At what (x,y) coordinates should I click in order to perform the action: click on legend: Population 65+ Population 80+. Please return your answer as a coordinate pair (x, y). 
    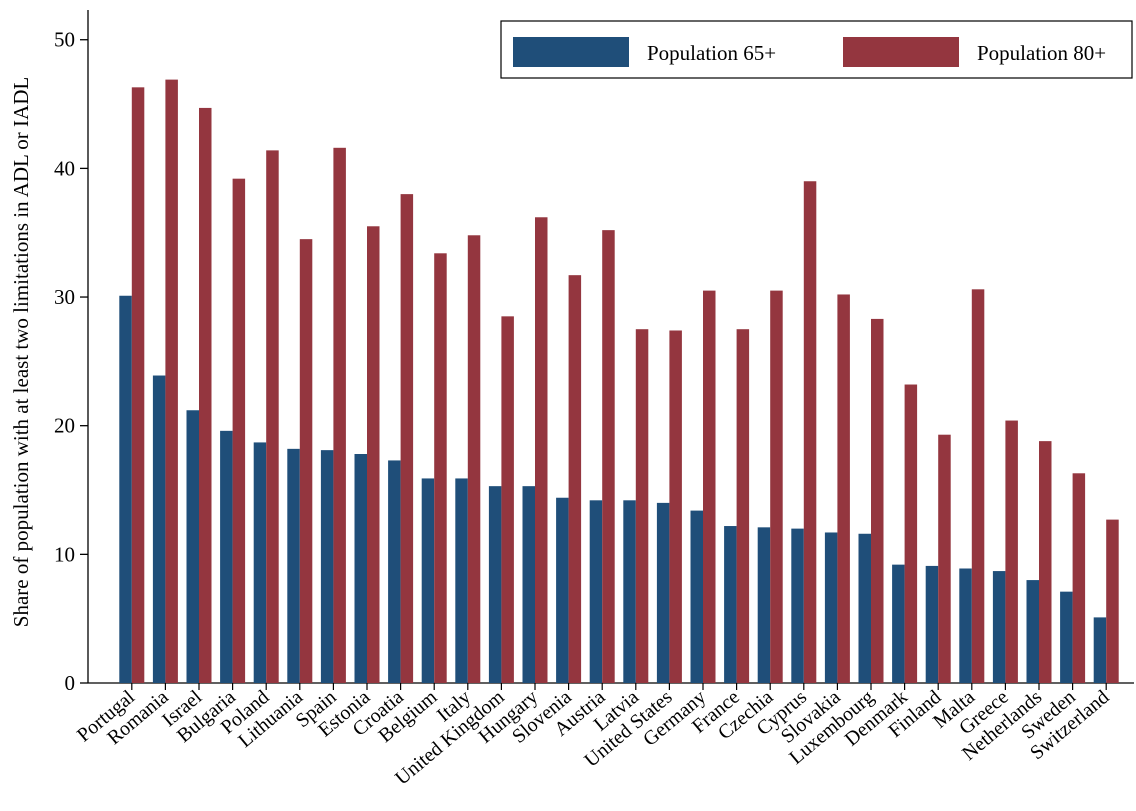
    Looking at the image, I should click on (816, 49).